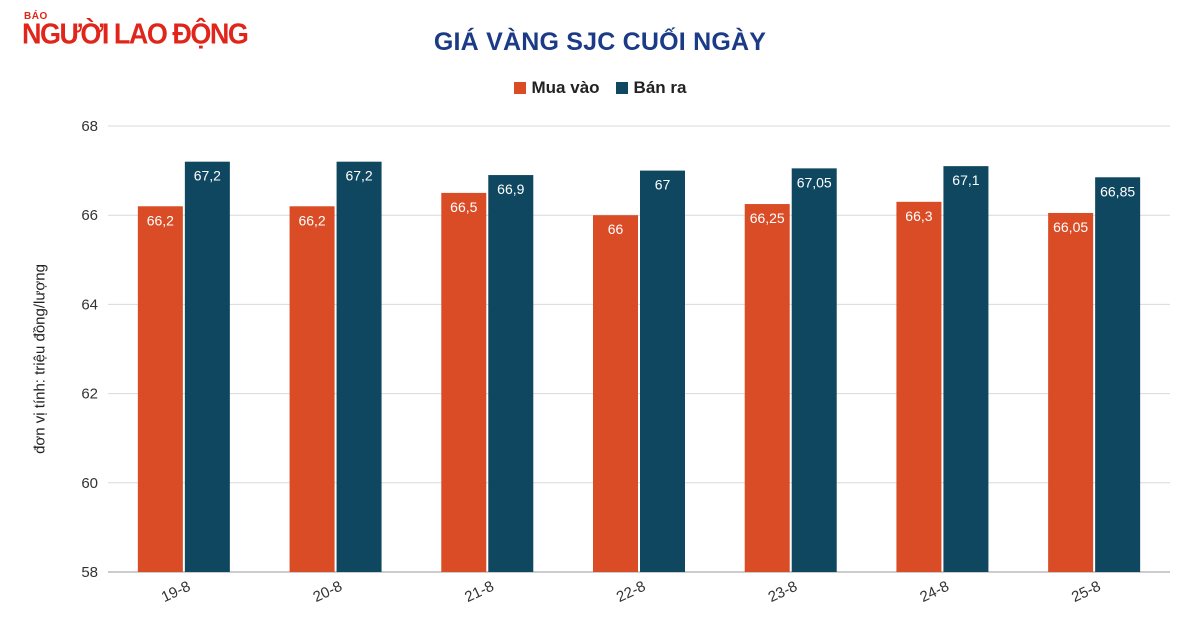 Image resolution: width=1200 pixels, height=632 pixels. I want to click on x-tick-label: 19-8, so click(176, 592).